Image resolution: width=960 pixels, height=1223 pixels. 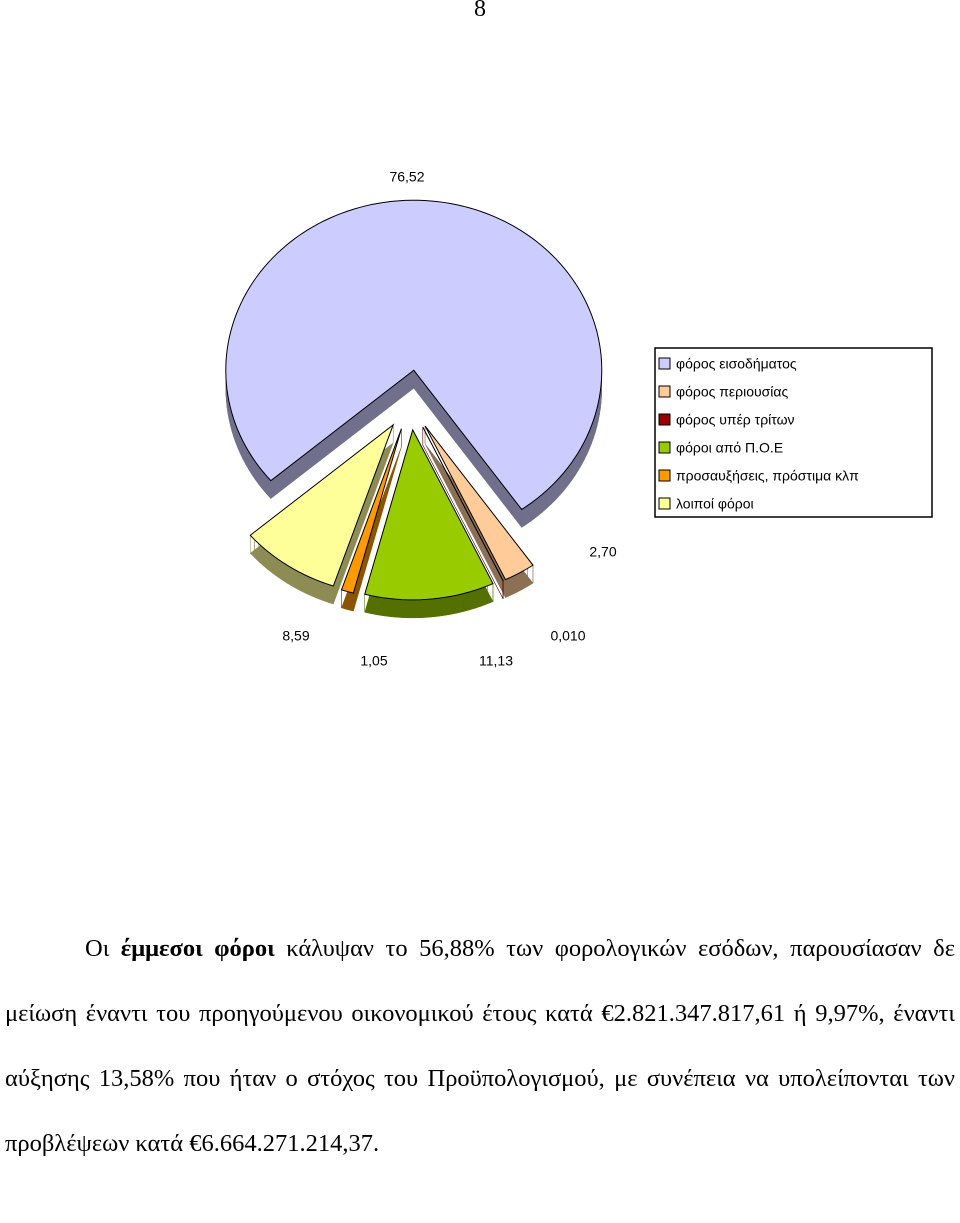 What do you see at coordinates (103, 948) in the screenshot?
I see `text: Οι` at bounding box center [103, 948].